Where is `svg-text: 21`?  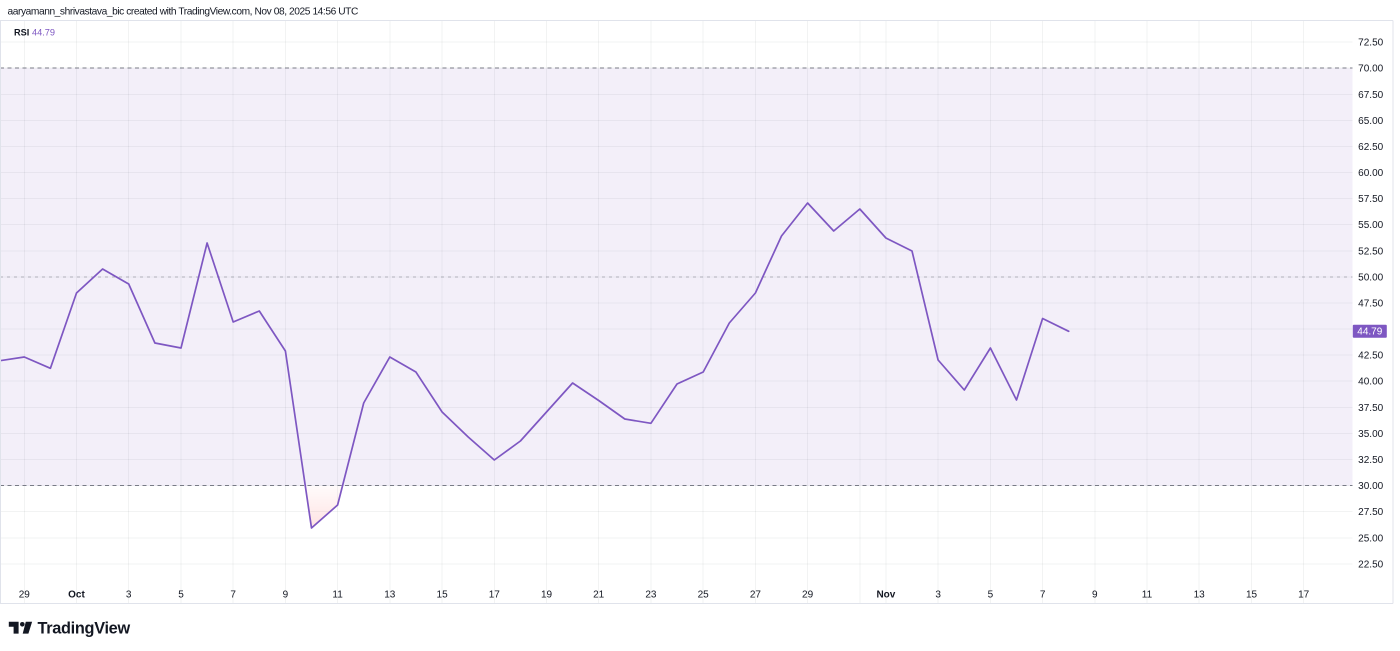 svg-text: 21 is located at coordinates (599, 595).